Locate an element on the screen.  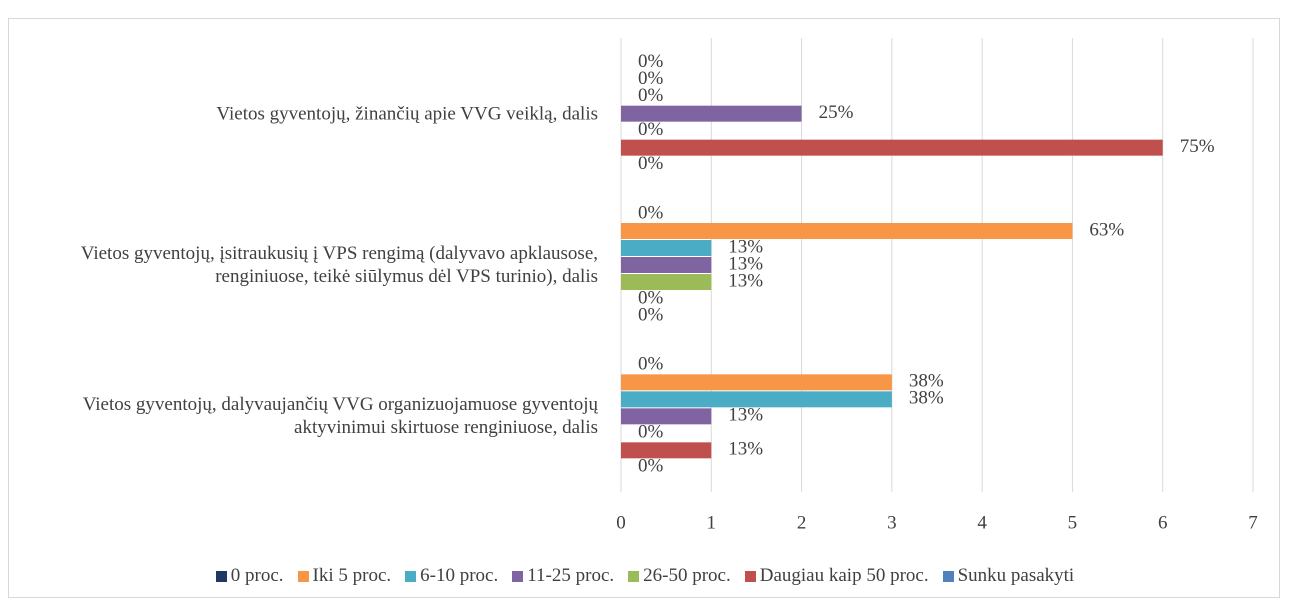
data-label: 63% is located at coordinates (1106, 229).